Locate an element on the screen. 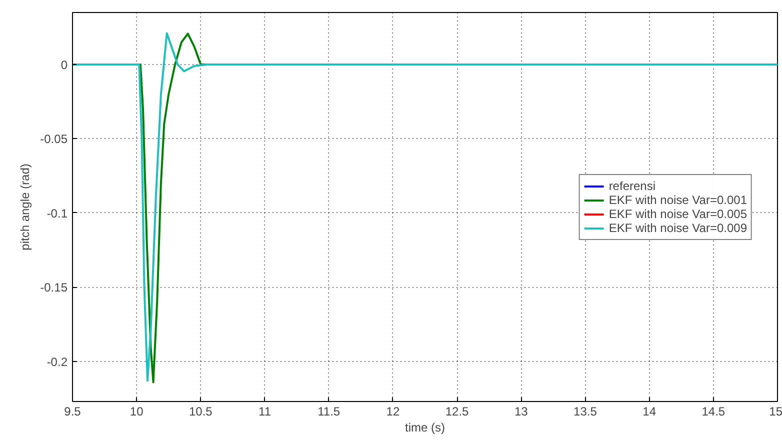  x-tick-label: 10.5 is located at coordinates (201, 411).